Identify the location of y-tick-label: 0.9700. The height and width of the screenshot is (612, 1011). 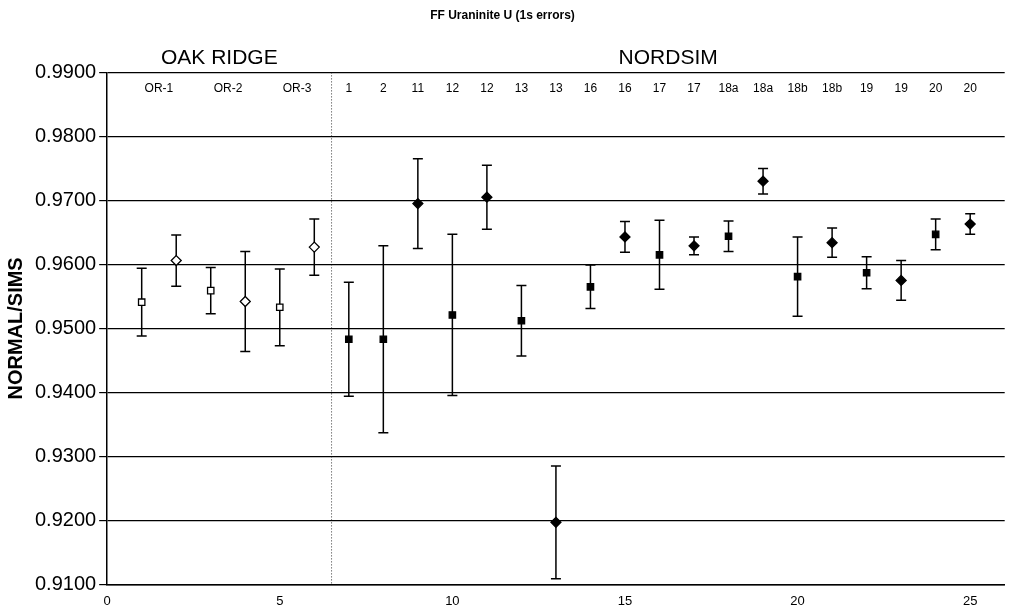
(66, 198).